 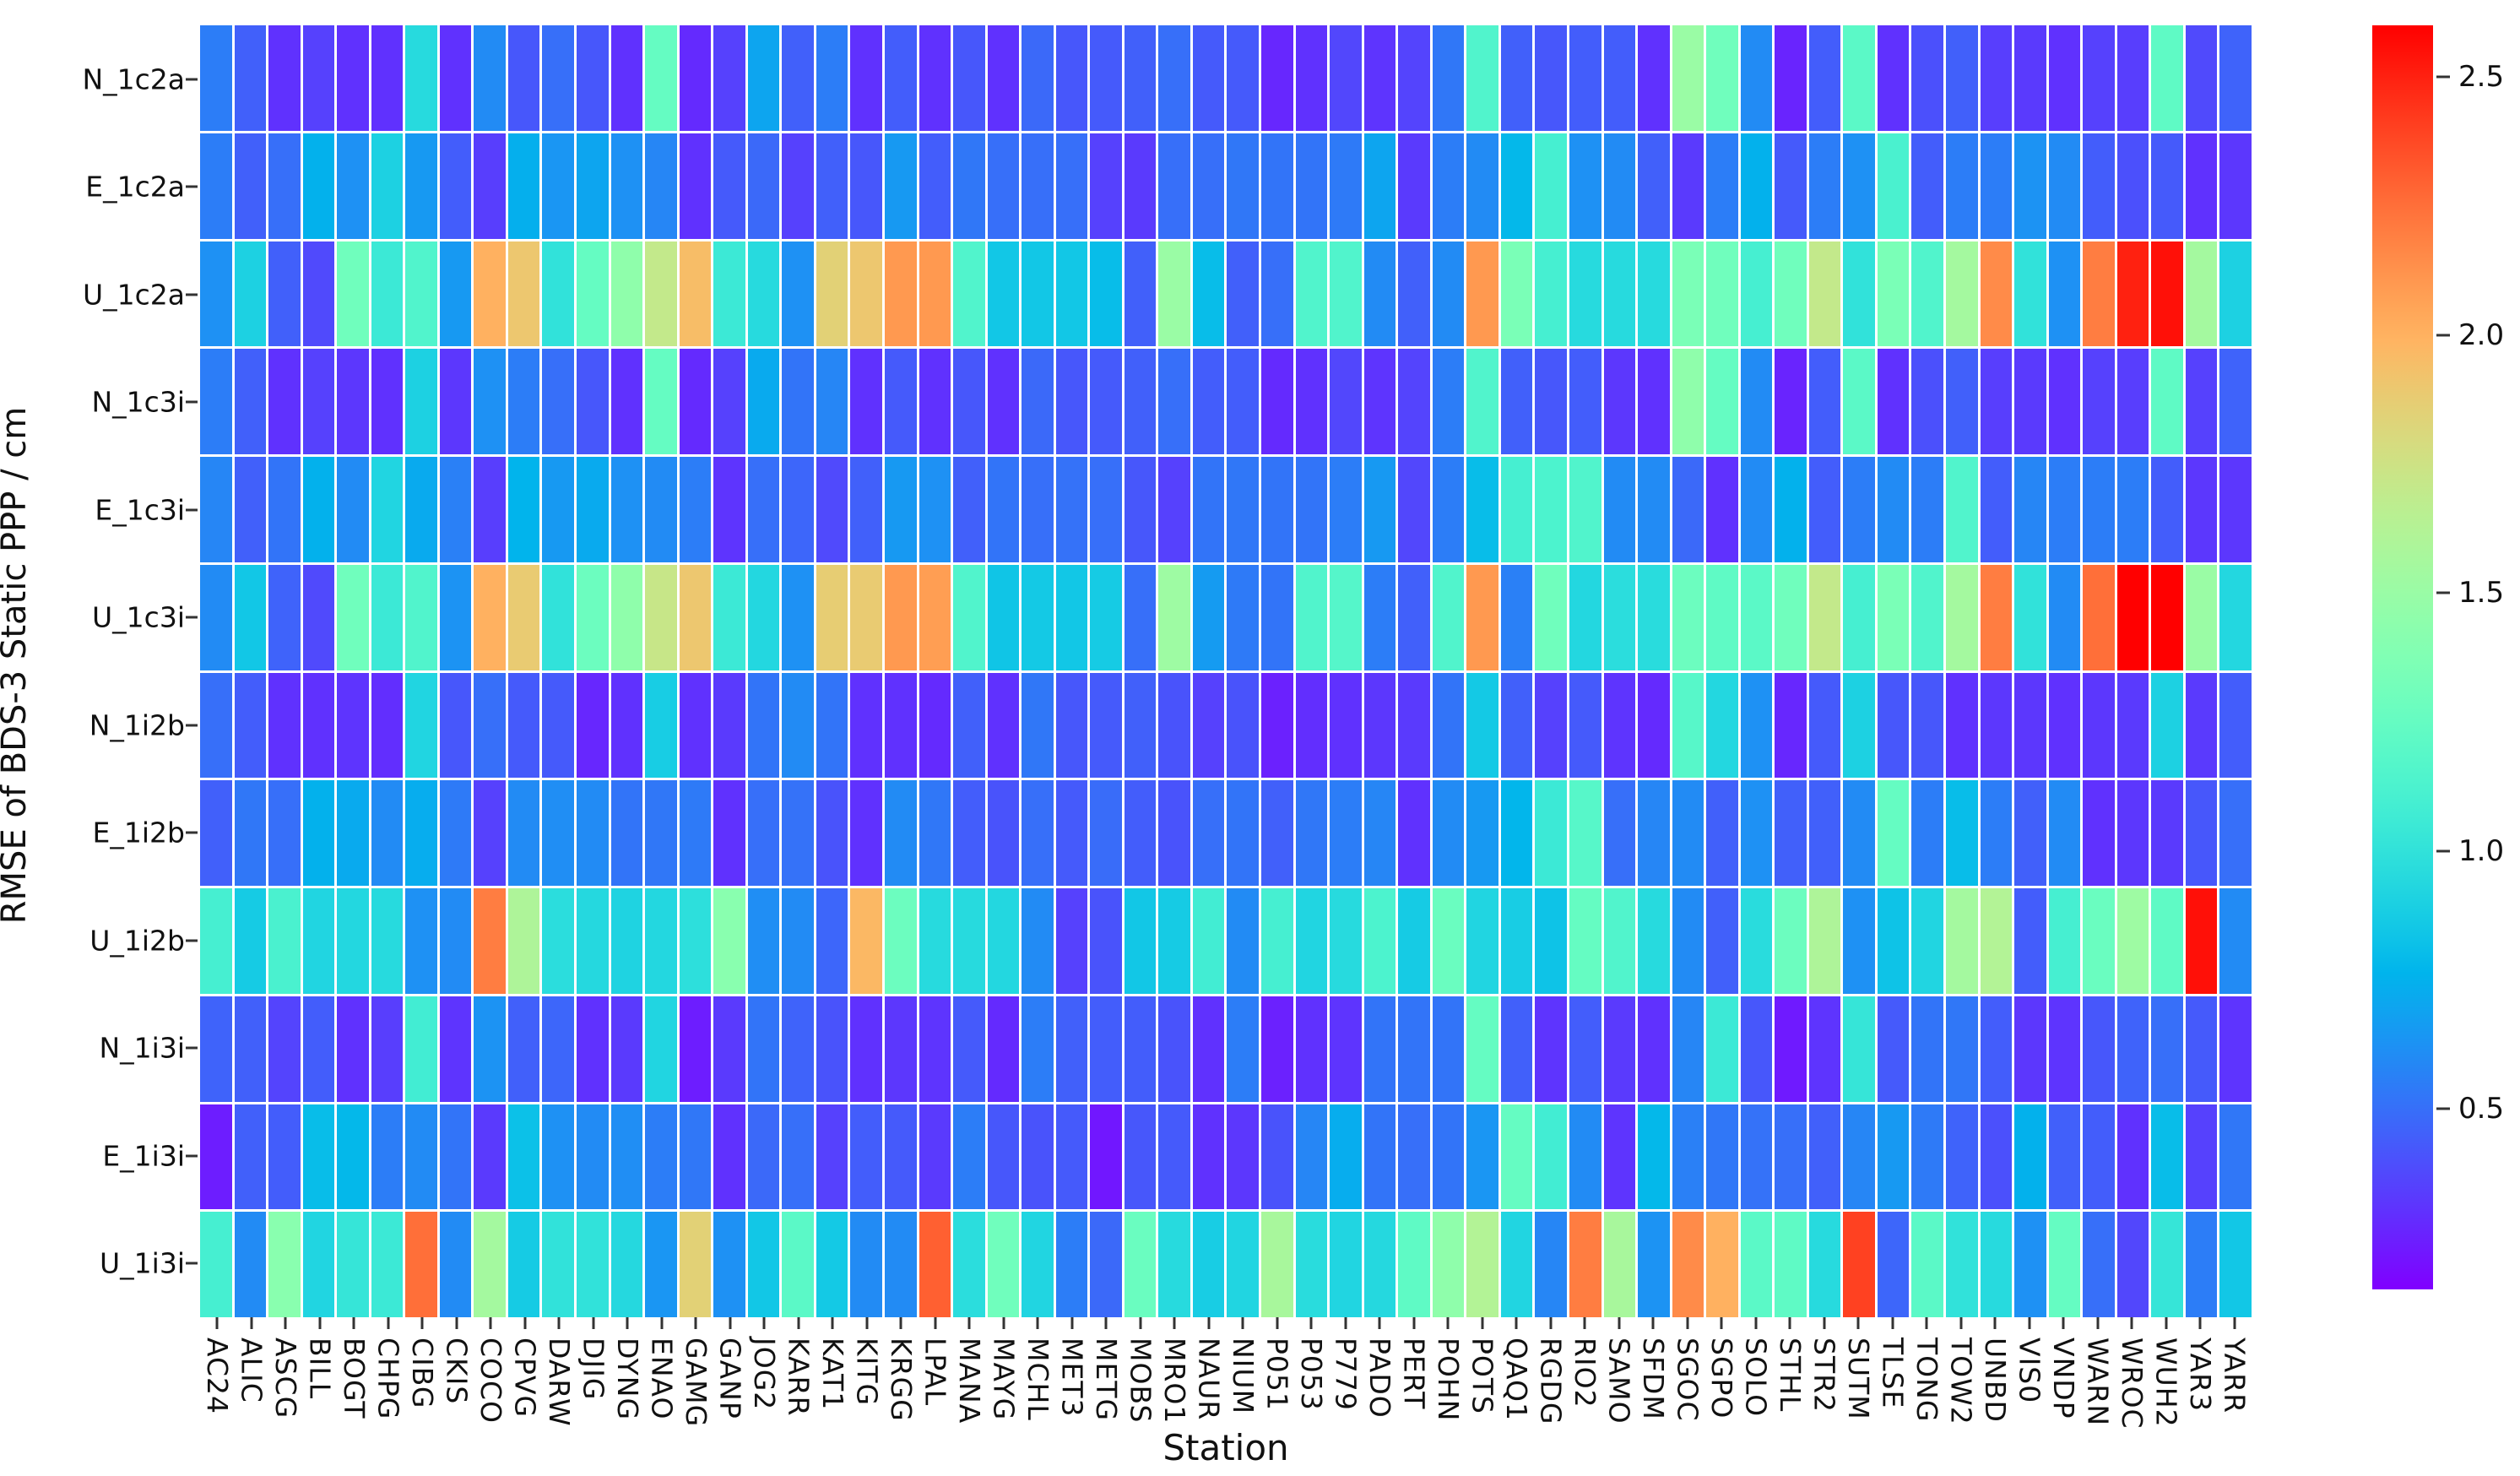 I want to click on x-tick-label: ASCG, so click(x=285, y=1378).